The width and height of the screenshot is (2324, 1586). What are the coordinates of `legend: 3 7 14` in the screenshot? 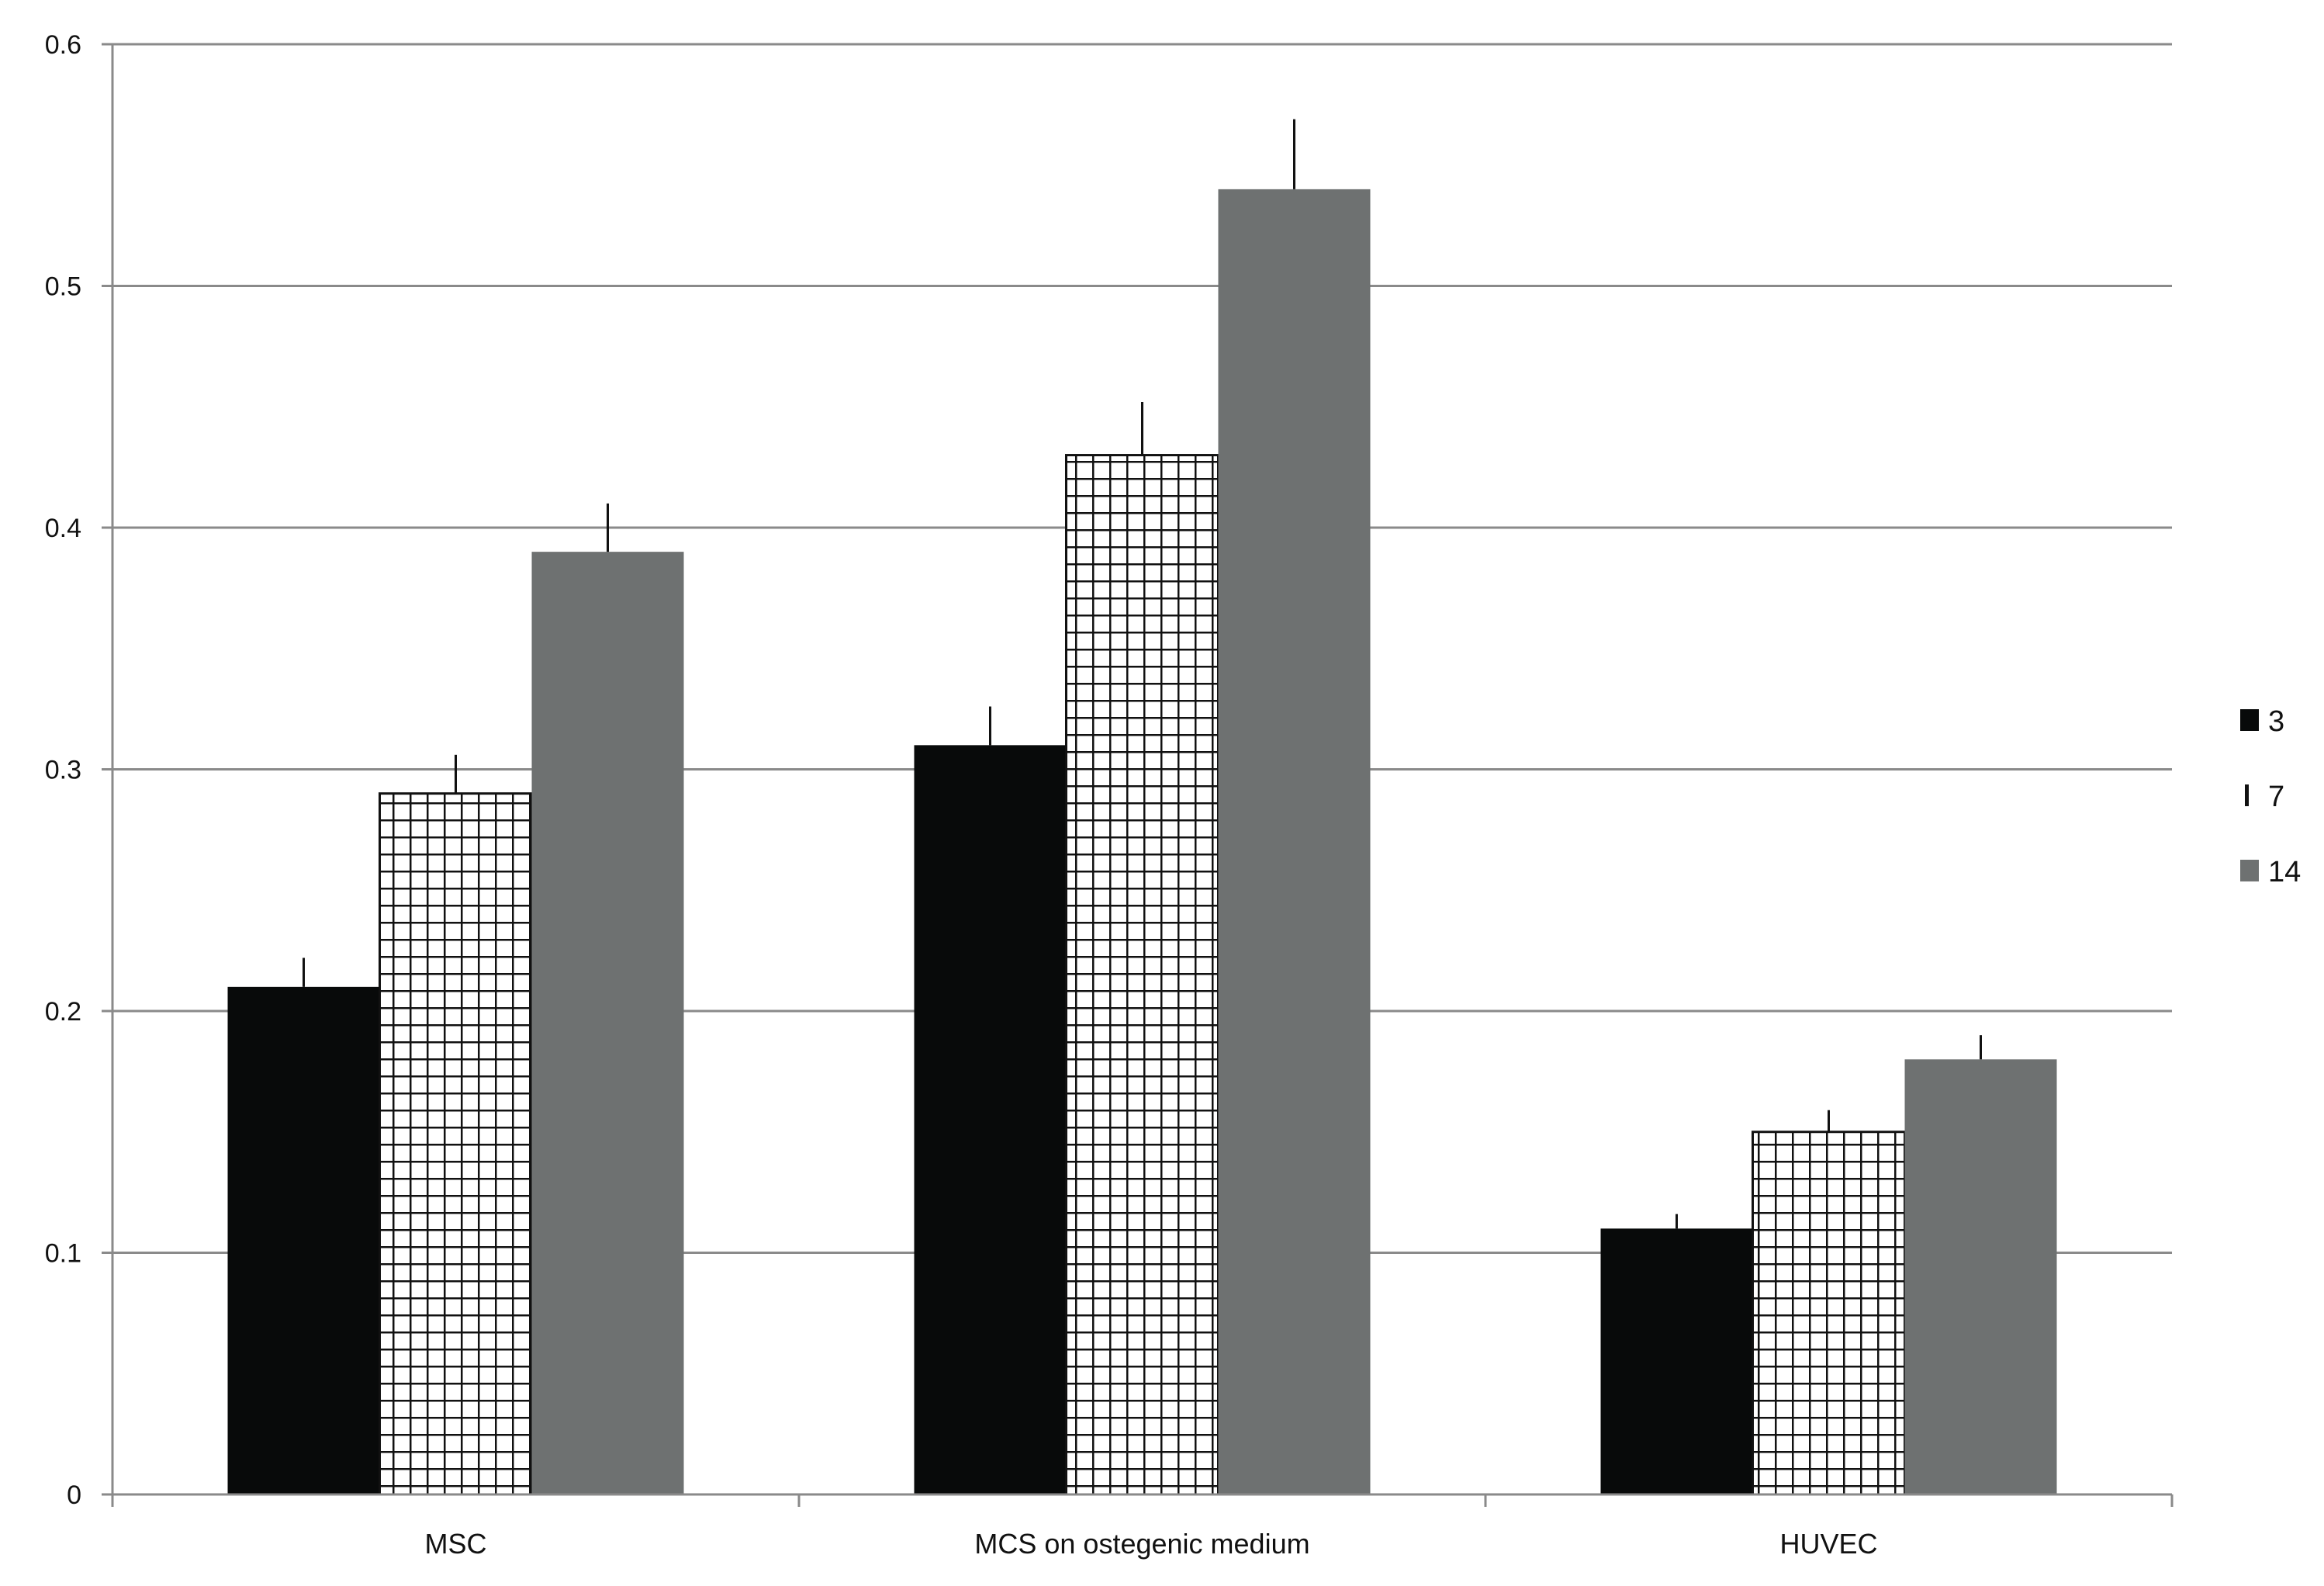 It's located at (2270, 796).